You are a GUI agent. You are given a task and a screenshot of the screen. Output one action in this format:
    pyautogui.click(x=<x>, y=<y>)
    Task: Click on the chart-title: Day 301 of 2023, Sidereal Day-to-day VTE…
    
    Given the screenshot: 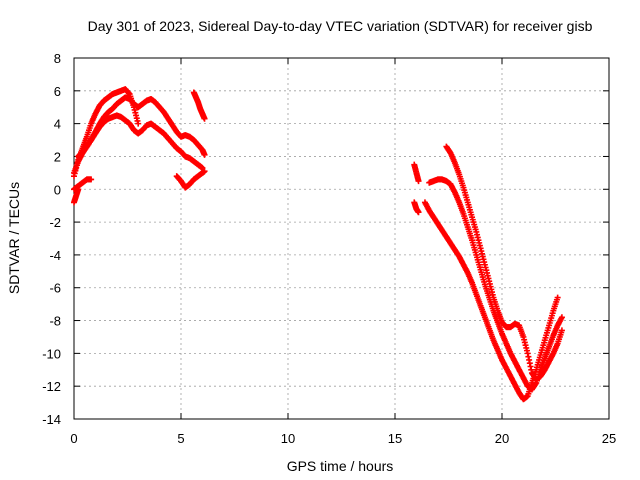 What is the action you would take?
    pyautogui.click(x=340, y=26)
    